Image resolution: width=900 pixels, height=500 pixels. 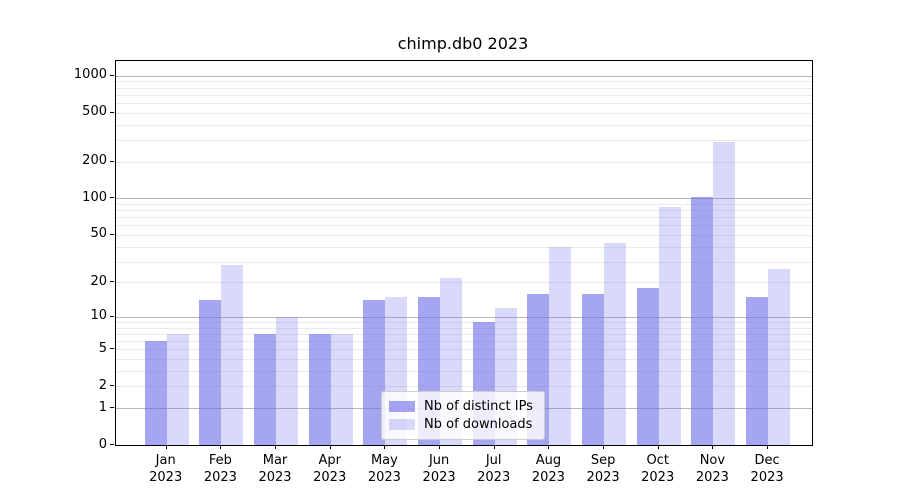 I want to click on y-tick-label: 50, so click(x=98, y=234).